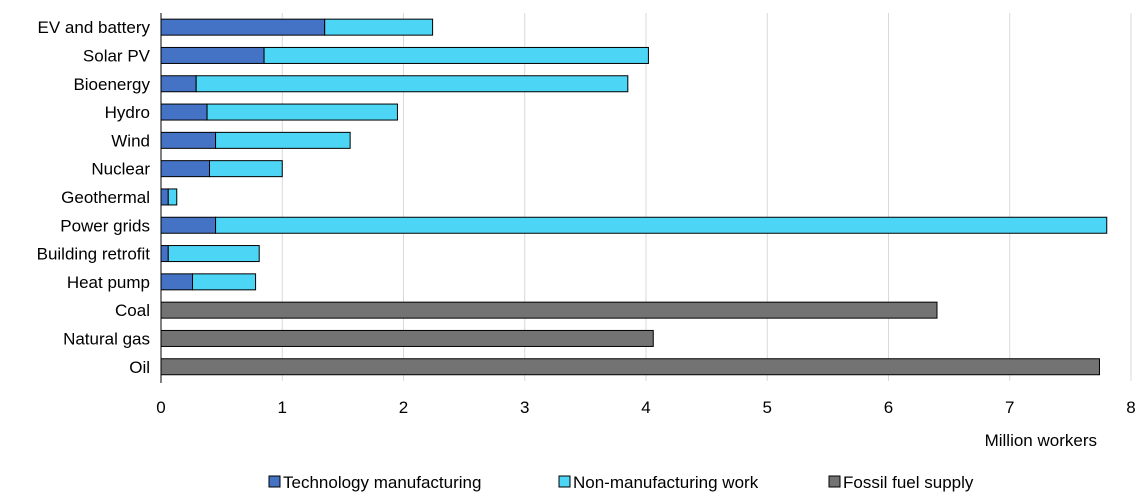  I want to click on bar-ev-and-battery-non-manufacturing-work, so click(379, 27).